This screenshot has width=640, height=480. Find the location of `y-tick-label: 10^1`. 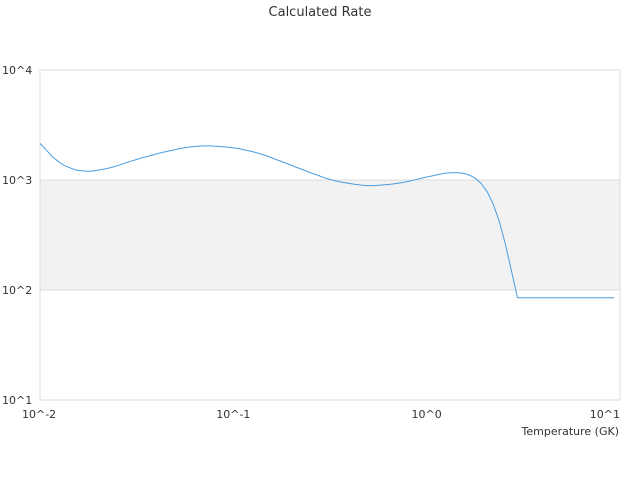

y-tick-label: 10^1 is located at coordinates (17, 400).